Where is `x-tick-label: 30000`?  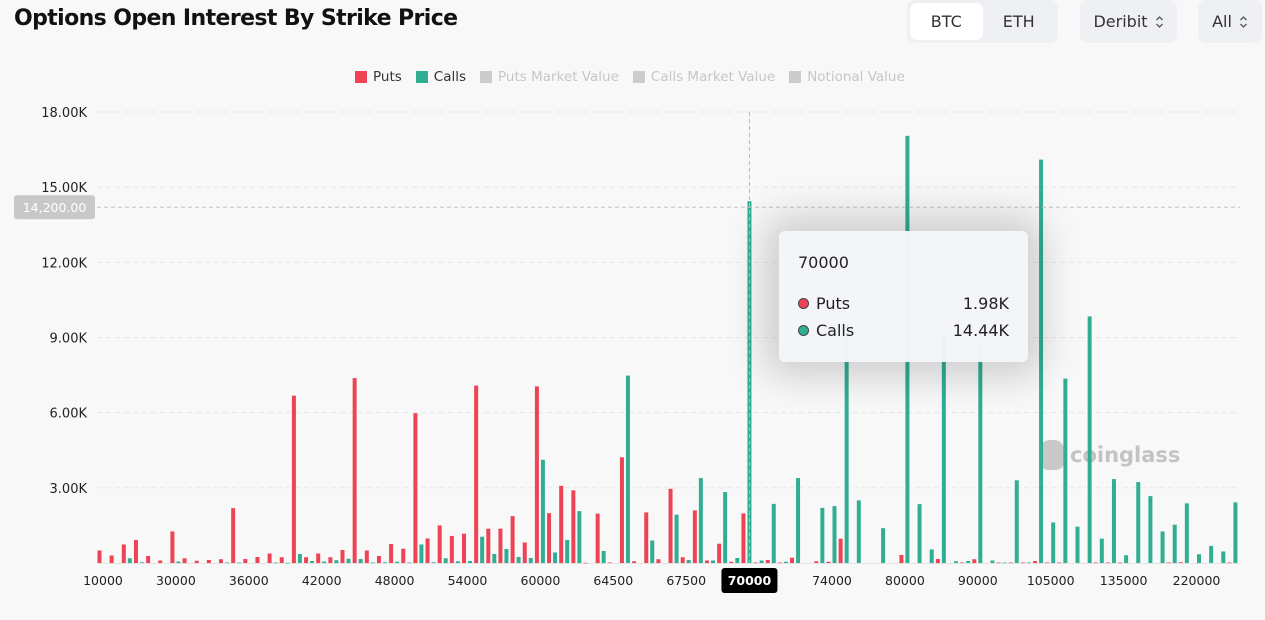 x-tick-label: 30000 is located at coordinates (176, 580).